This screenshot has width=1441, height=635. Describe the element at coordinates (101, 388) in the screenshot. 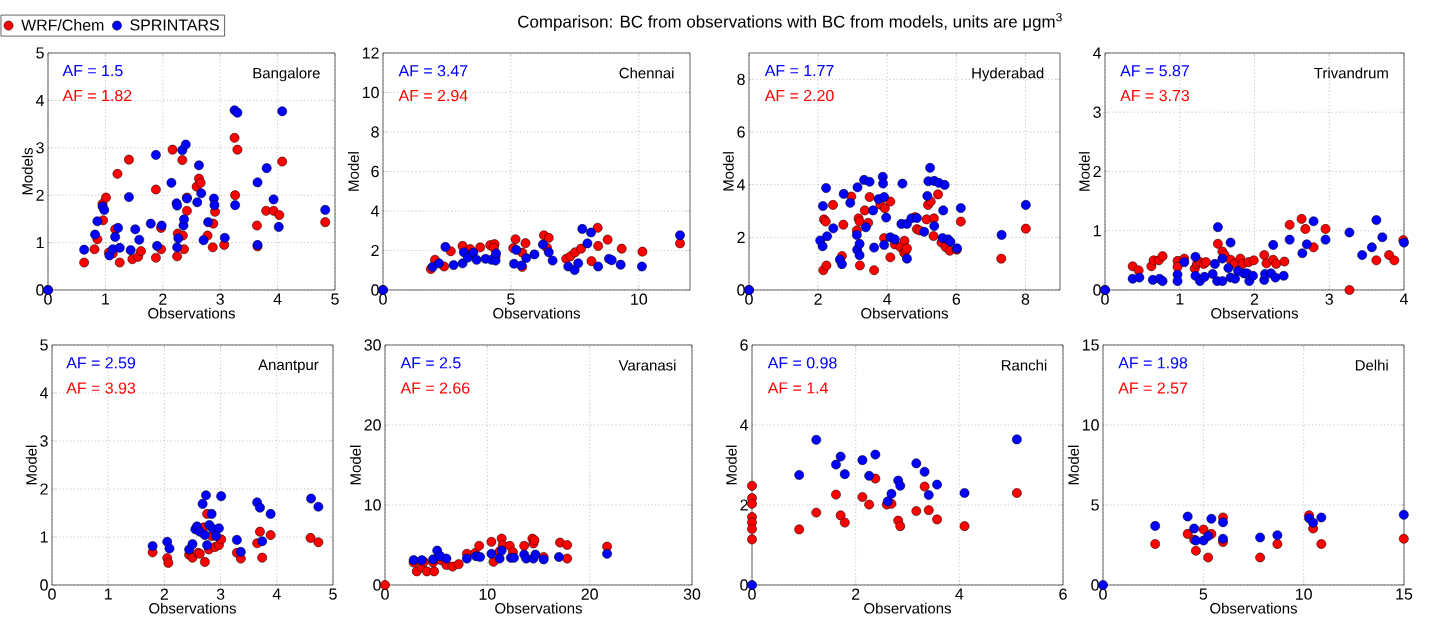

I see `annotation: AF = 3.93` at that location.